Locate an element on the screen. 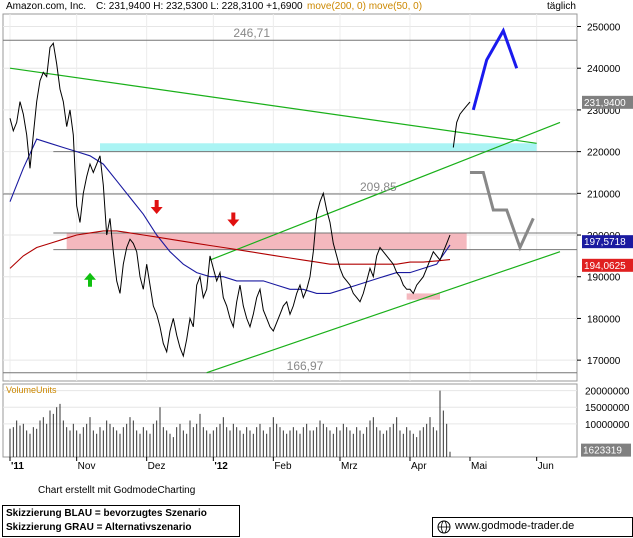  x-tick-label: Feb is located at coordinates (283, 466).